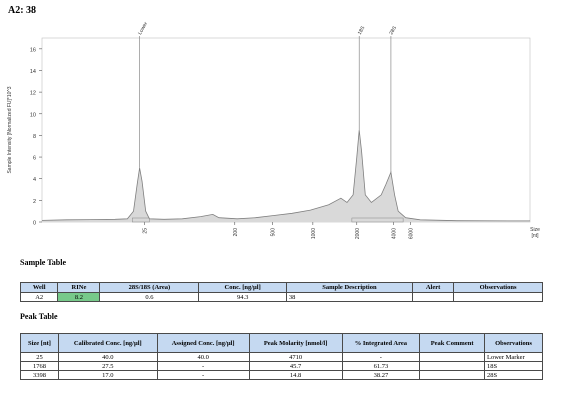 This screenshot has height=403, width=565. I want to click on peak-table-label: Peak Table, so click(39, 316).